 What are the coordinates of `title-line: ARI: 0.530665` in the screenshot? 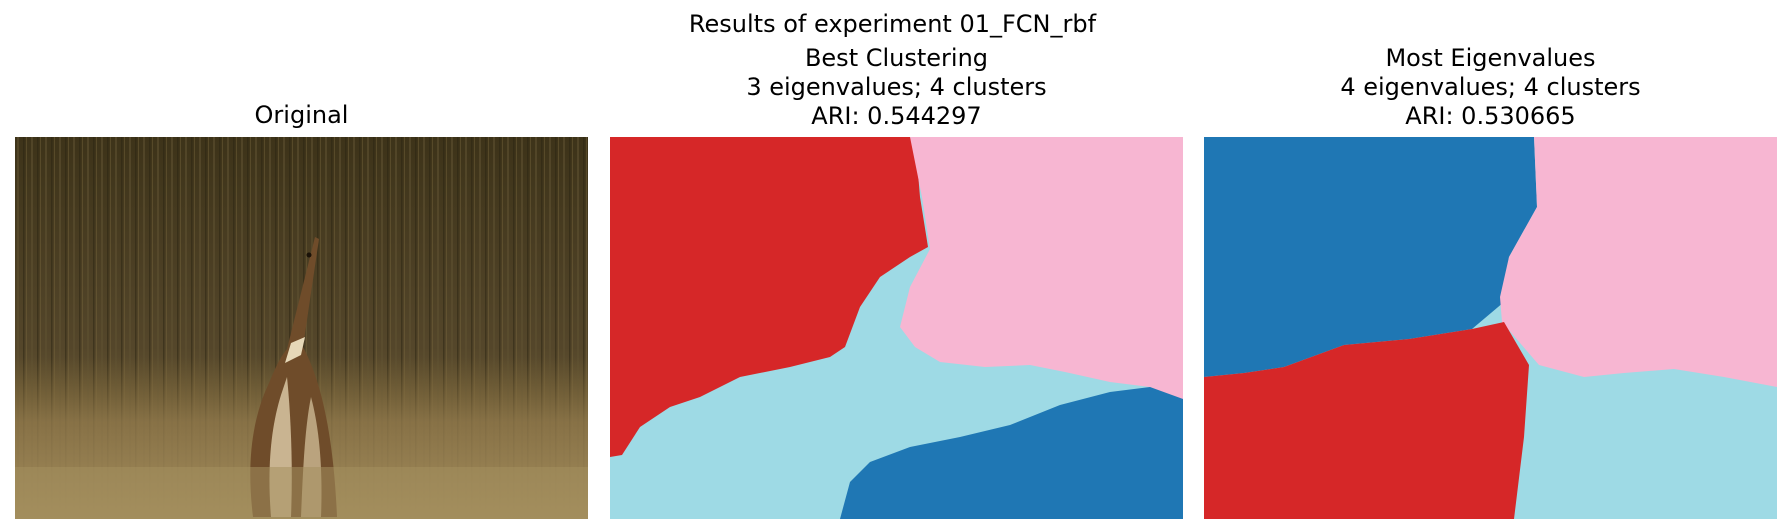 It's located at (1490, 116).